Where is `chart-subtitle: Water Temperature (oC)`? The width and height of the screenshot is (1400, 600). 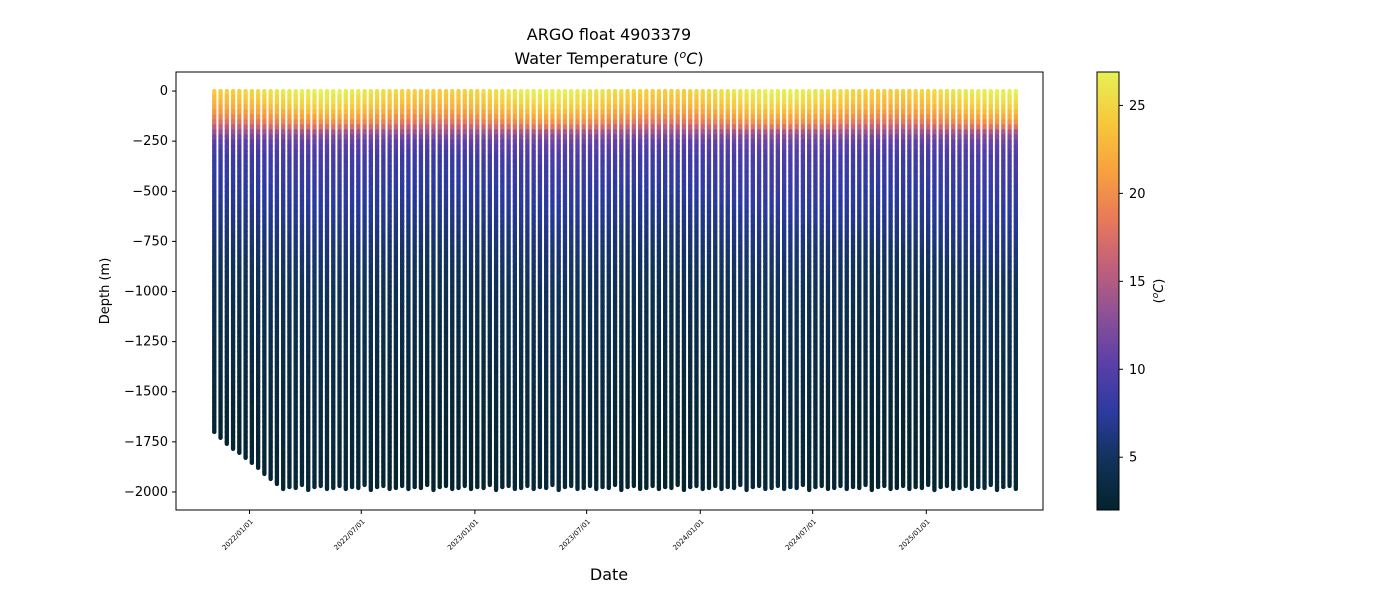
chart-subtitle: Water Temperature (oC) is located at coordinates (608, 58).